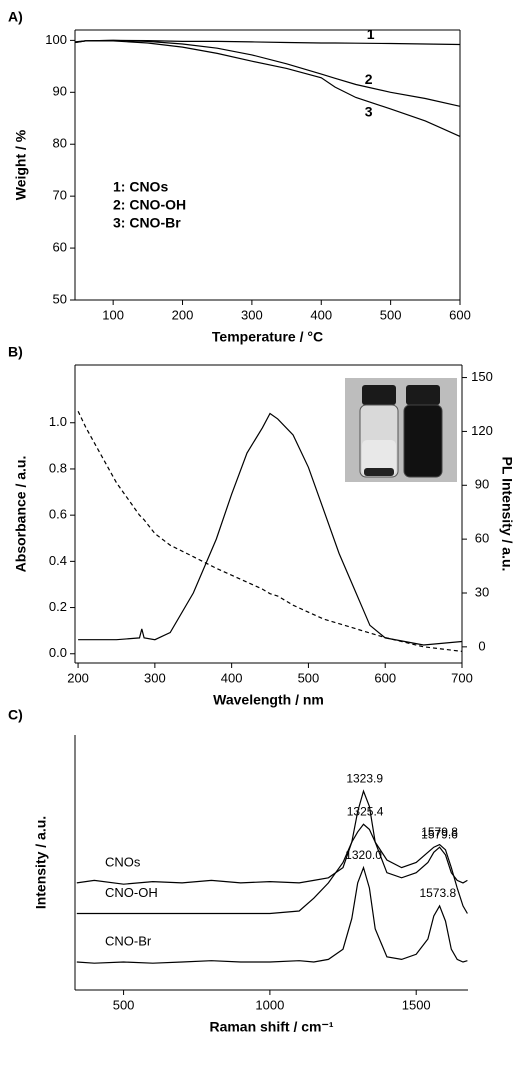 The width and height of the screenshot is (520, 1075). I want to click on legend-entry: 2: CNO-OH, so click(149, 205).